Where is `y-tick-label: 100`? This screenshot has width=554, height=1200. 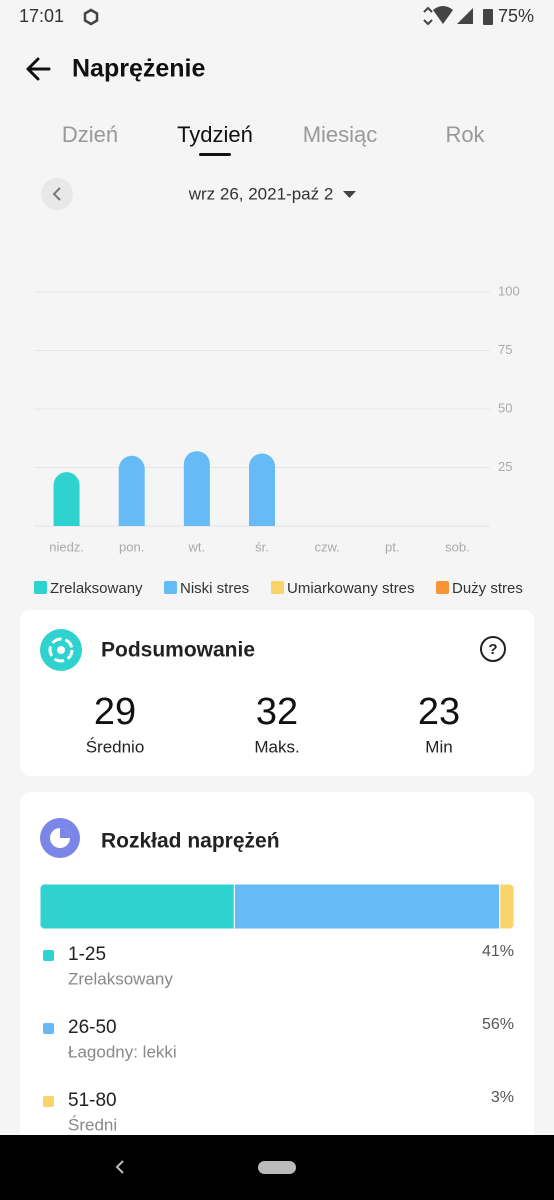
y-tick-label: 100 is located at coordinates (509, 290).